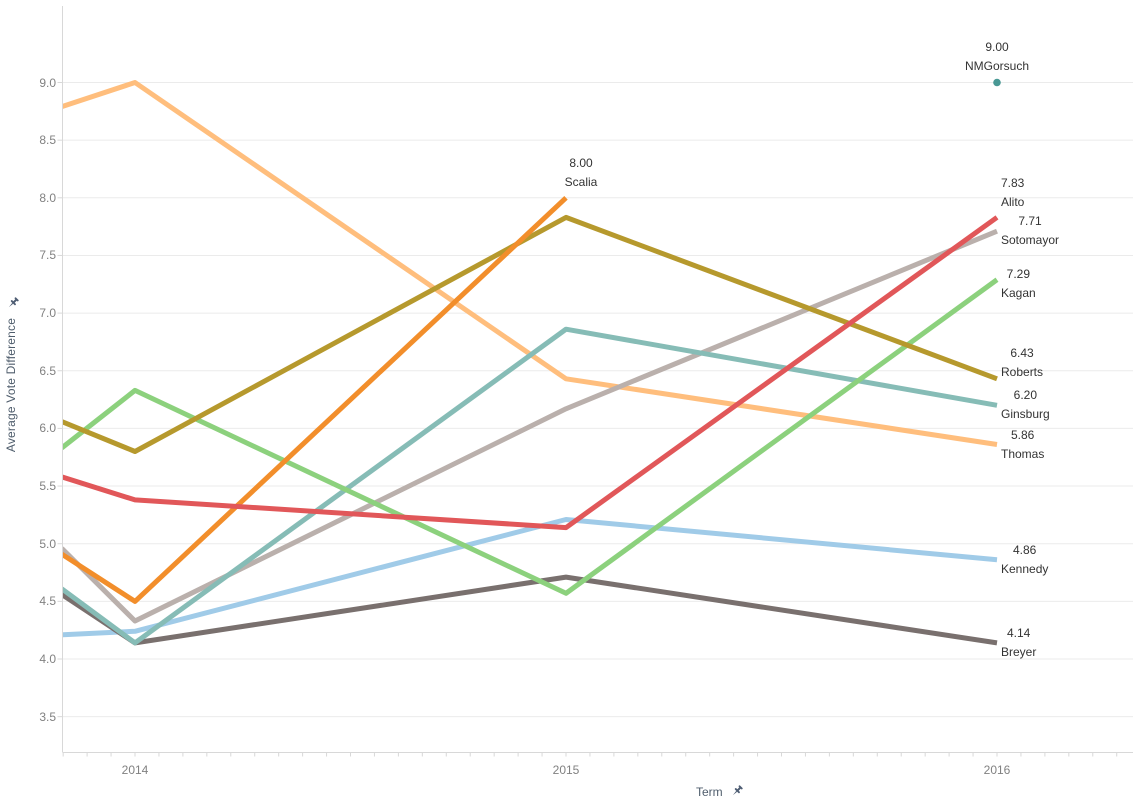 This screenshot has width=1133, height=809. I want to click on y-tick-label: 9.0, so click(47, 82).